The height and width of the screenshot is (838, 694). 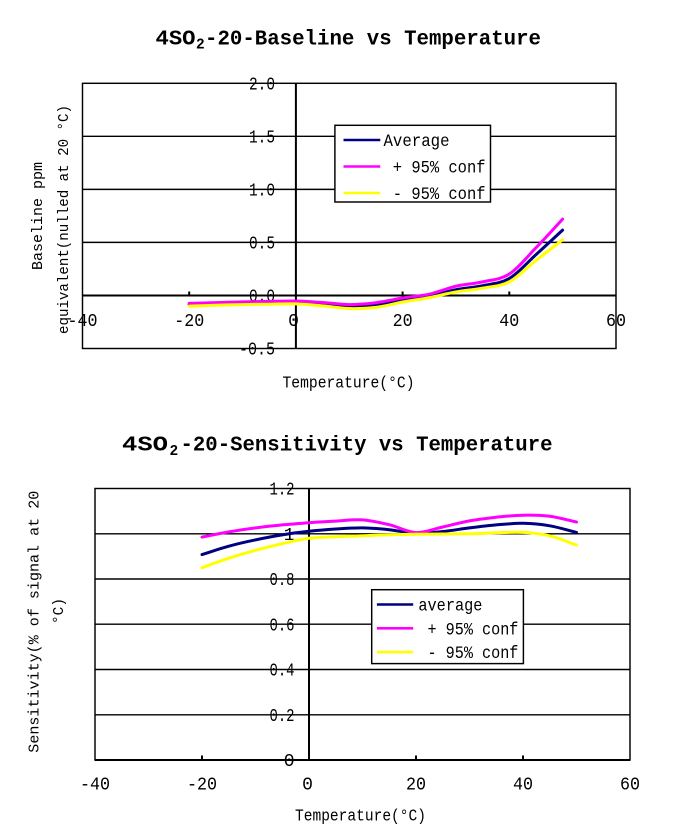 What do you see at coordinates (282, 627) in the screenshot?
I see `svg-text: 0.6` at bounding box center [282, 627].